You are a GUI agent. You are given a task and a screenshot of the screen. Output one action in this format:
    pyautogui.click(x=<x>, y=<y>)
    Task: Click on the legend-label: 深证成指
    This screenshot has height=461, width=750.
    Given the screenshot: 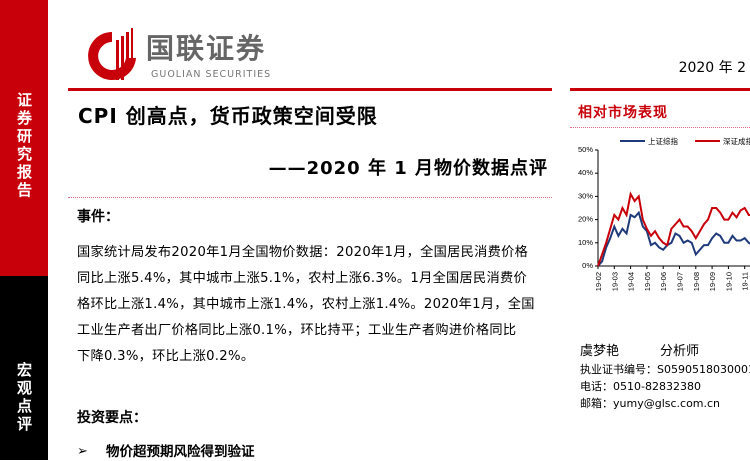 What is the action you would take?
    pyautogui.click(x=736, y=141)
    